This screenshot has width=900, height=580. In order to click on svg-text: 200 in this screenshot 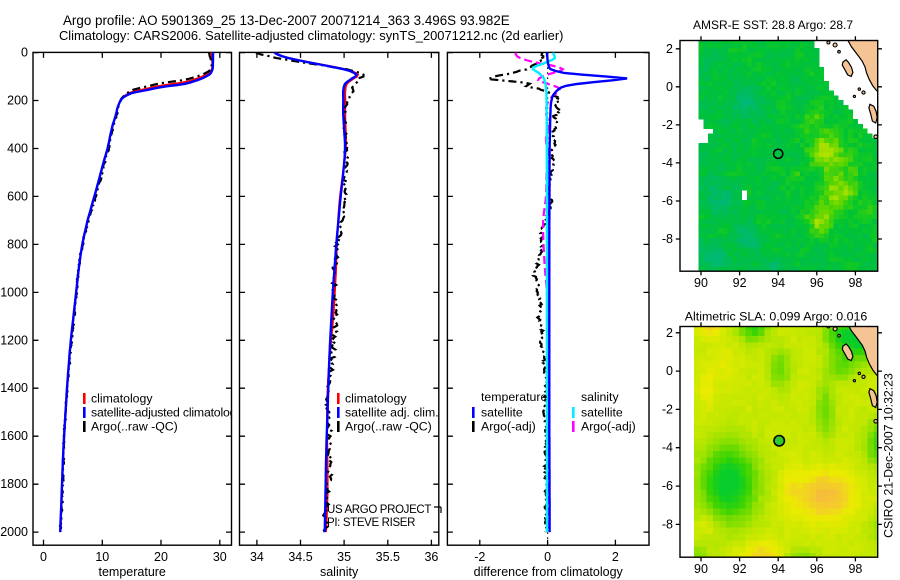, I will do `click(17, 101)`.